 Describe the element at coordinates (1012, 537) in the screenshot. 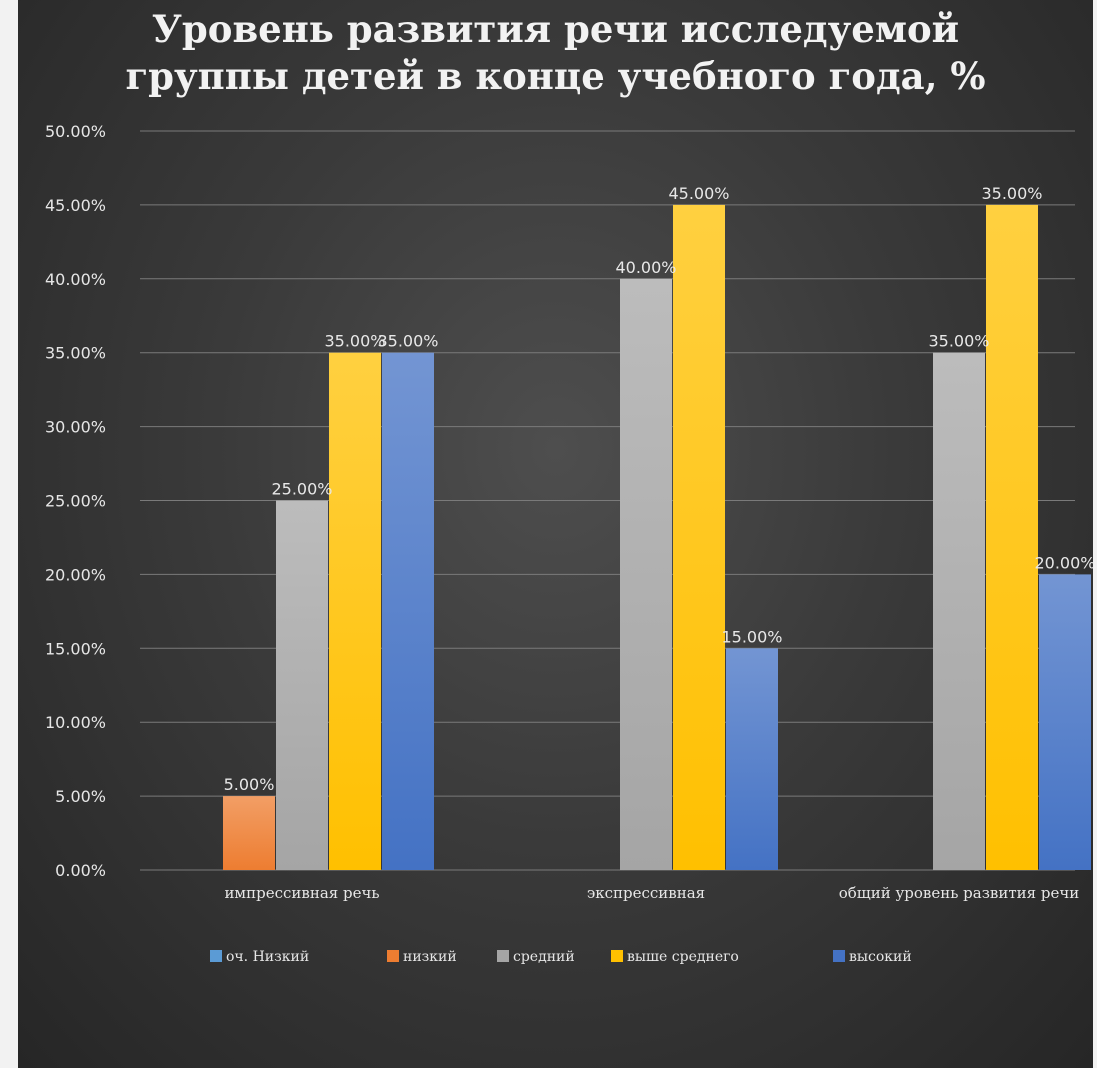

I see `bar-выше-среднего-3` at that location.